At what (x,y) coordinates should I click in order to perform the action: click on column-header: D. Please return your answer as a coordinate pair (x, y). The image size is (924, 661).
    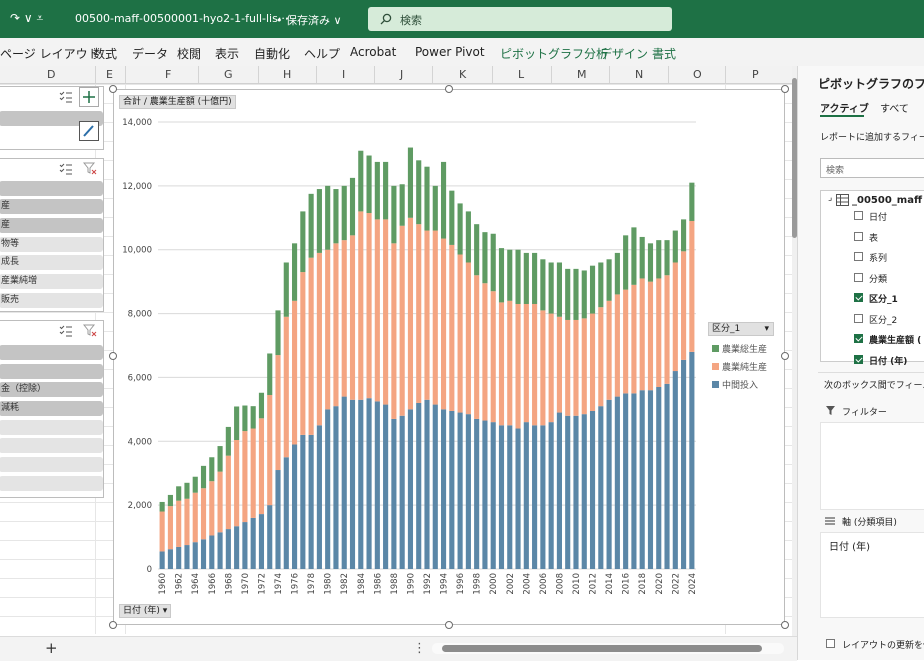
    Looking at the image, I should click on (51, 74).